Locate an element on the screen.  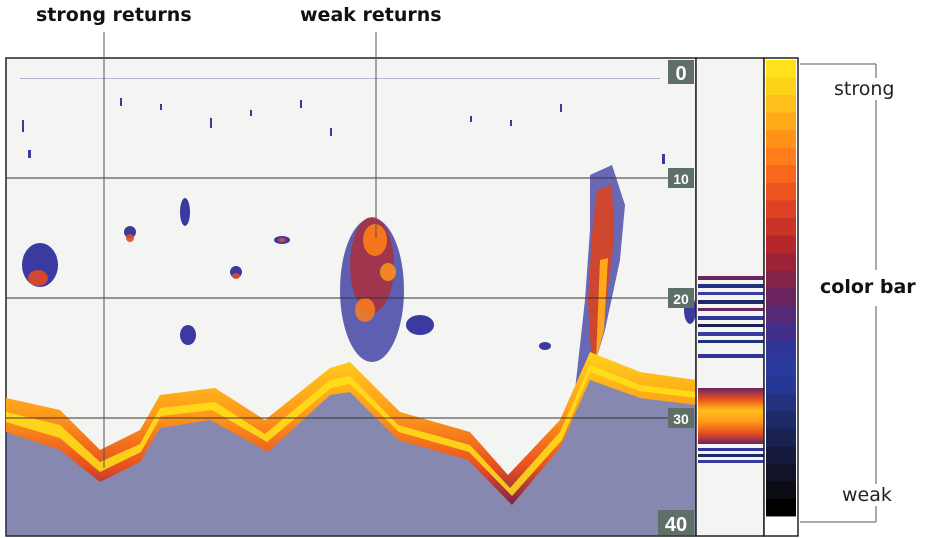
surface-clutter is located at coordinates (342, 121).